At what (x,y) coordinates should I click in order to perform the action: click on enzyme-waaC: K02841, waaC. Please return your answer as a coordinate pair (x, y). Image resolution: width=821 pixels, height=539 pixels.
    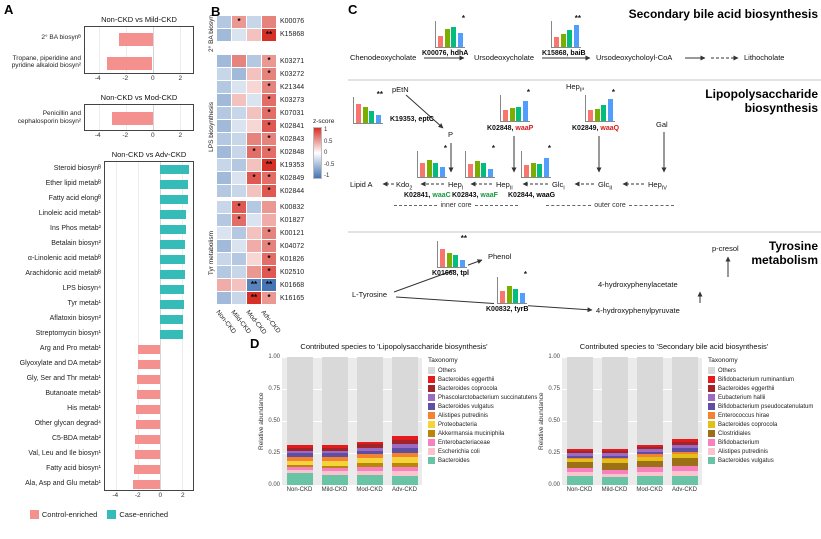
    Looking at the image, I should click on (427, 195).